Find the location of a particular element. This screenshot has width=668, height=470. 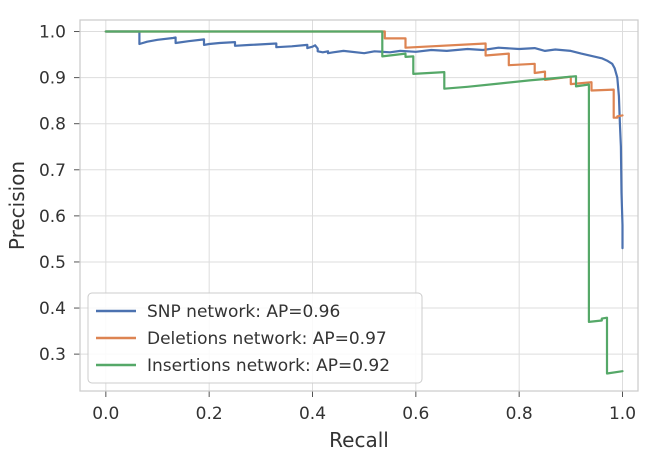

x-tick-label: 0.2 is located at coordinates (209, 414).